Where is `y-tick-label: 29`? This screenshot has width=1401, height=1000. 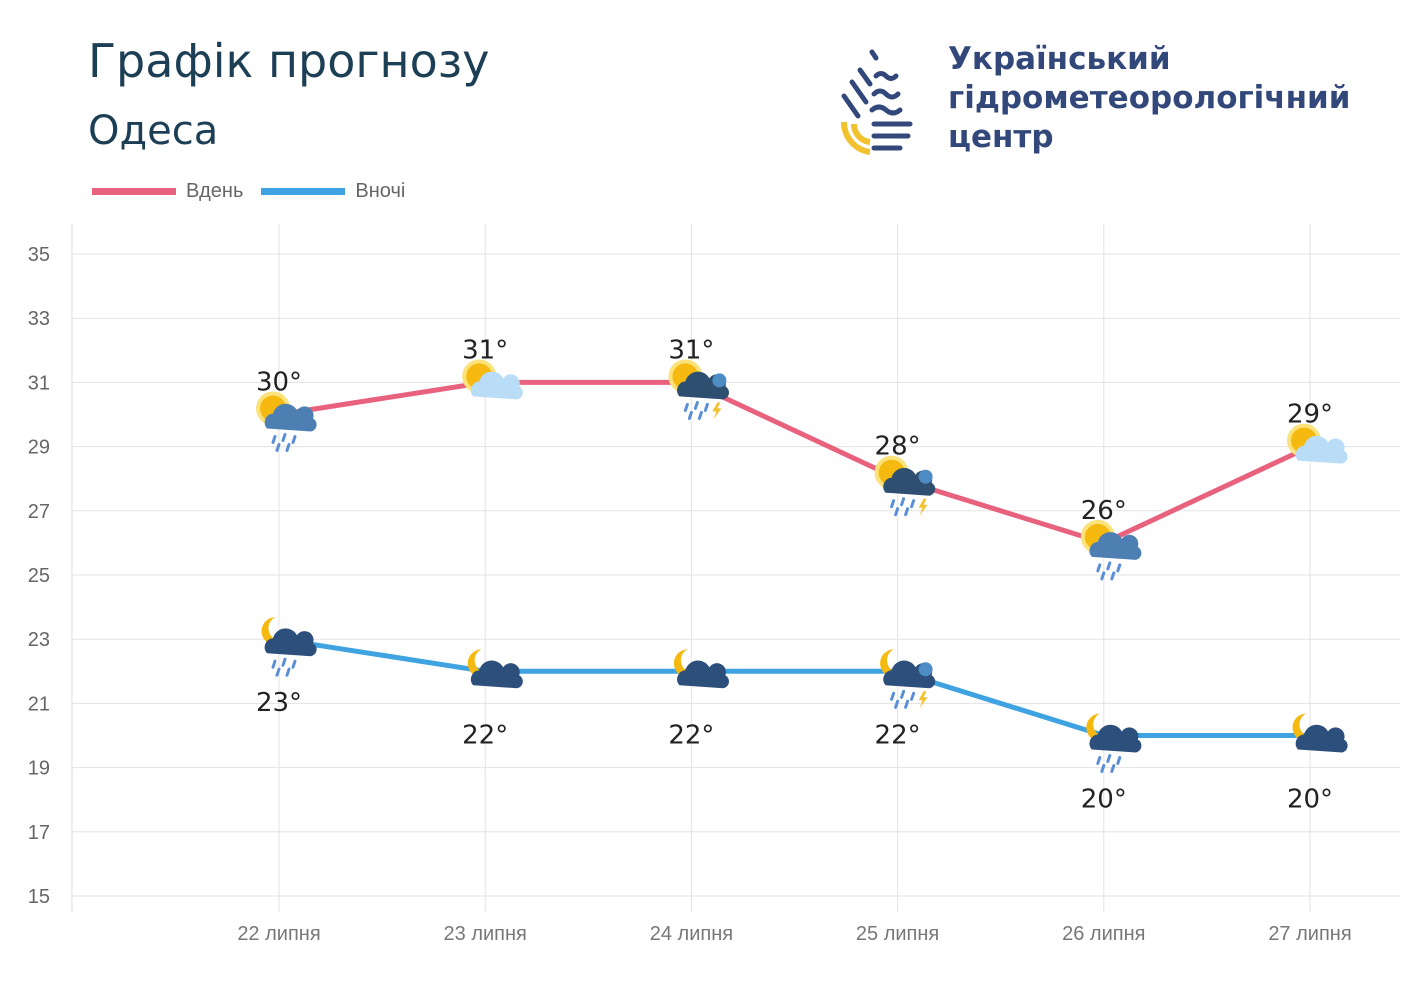 y-tick-label: 29 is located at coordinates (39, 448).